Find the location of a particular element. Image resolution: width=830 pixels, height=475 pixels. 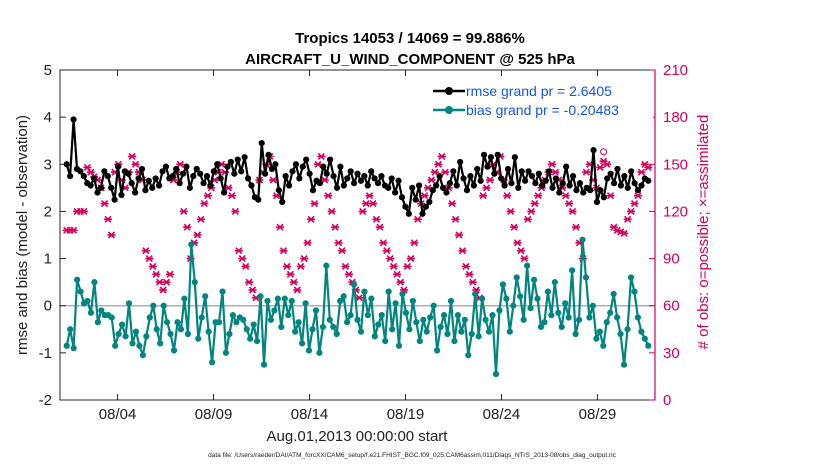

y2-tick-label: 180 is located at coordinates (675, 117).